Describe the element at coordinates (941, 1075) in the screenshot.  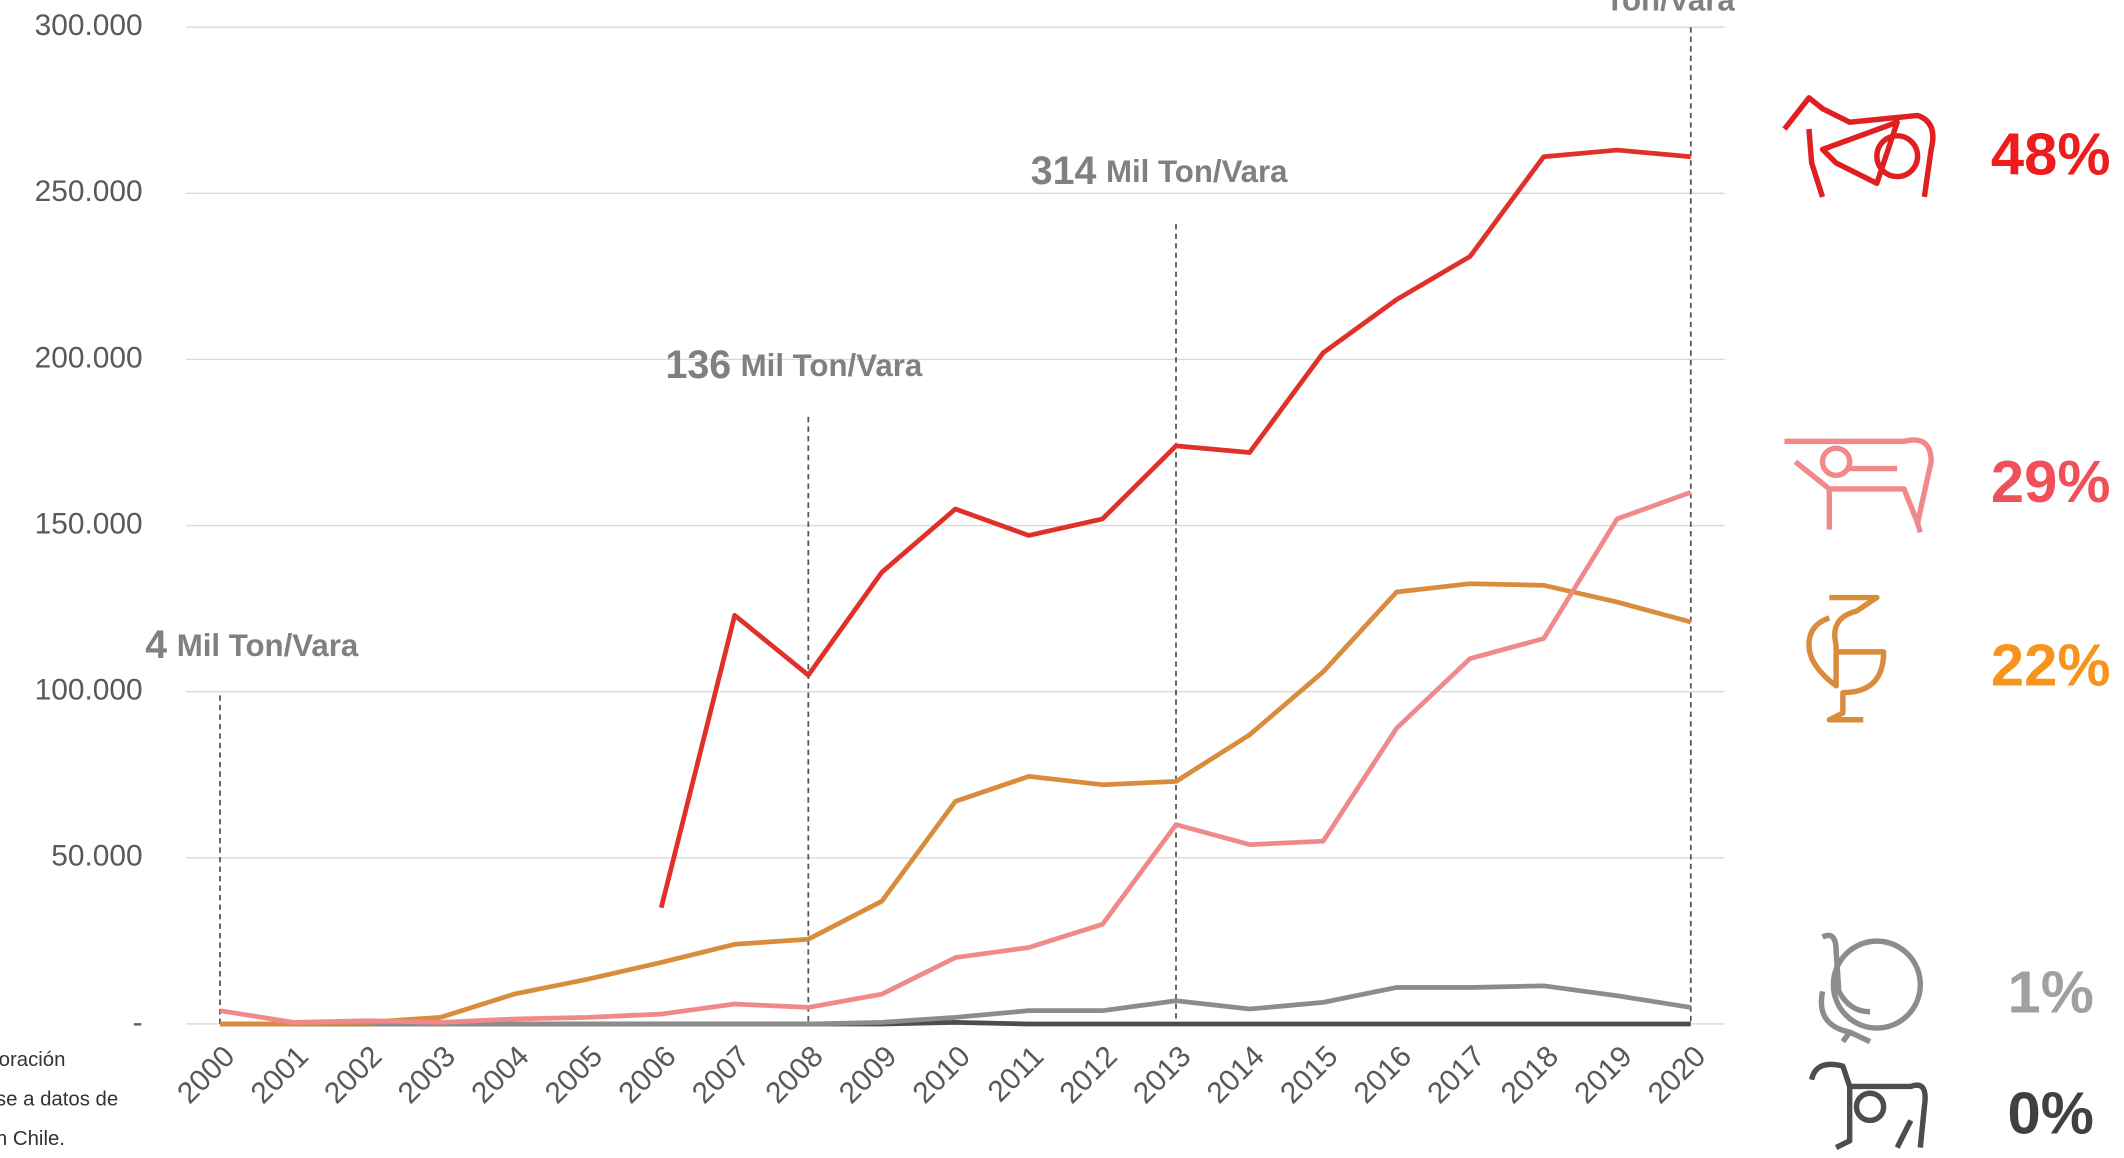
I see `x-tick-label: 2010` at that location.